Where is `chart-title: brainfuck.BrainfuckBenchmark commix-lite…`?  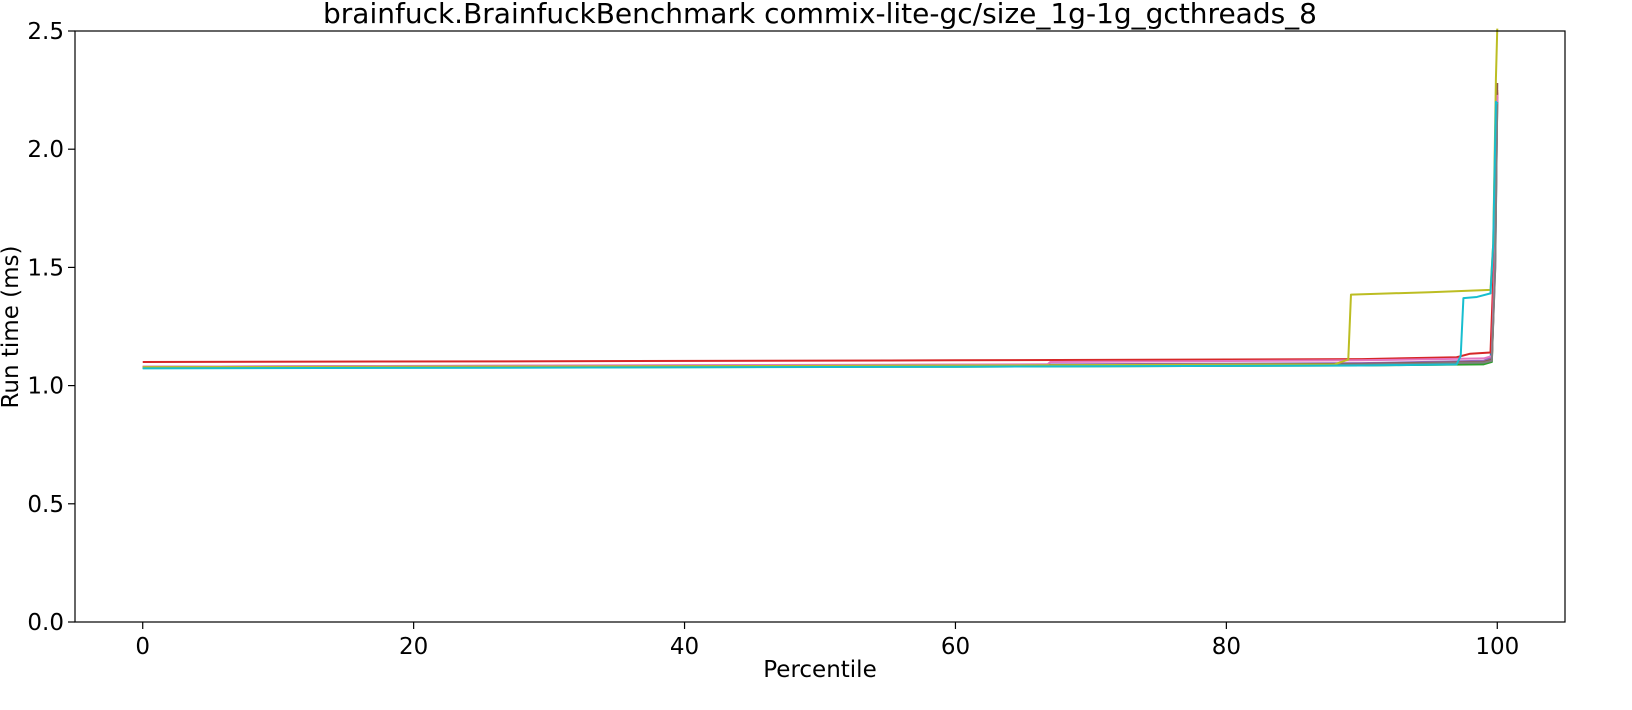
chart-title: brainfuck.BrainfuckBenchmark commix-lite… is located at coordinates (820, 15).